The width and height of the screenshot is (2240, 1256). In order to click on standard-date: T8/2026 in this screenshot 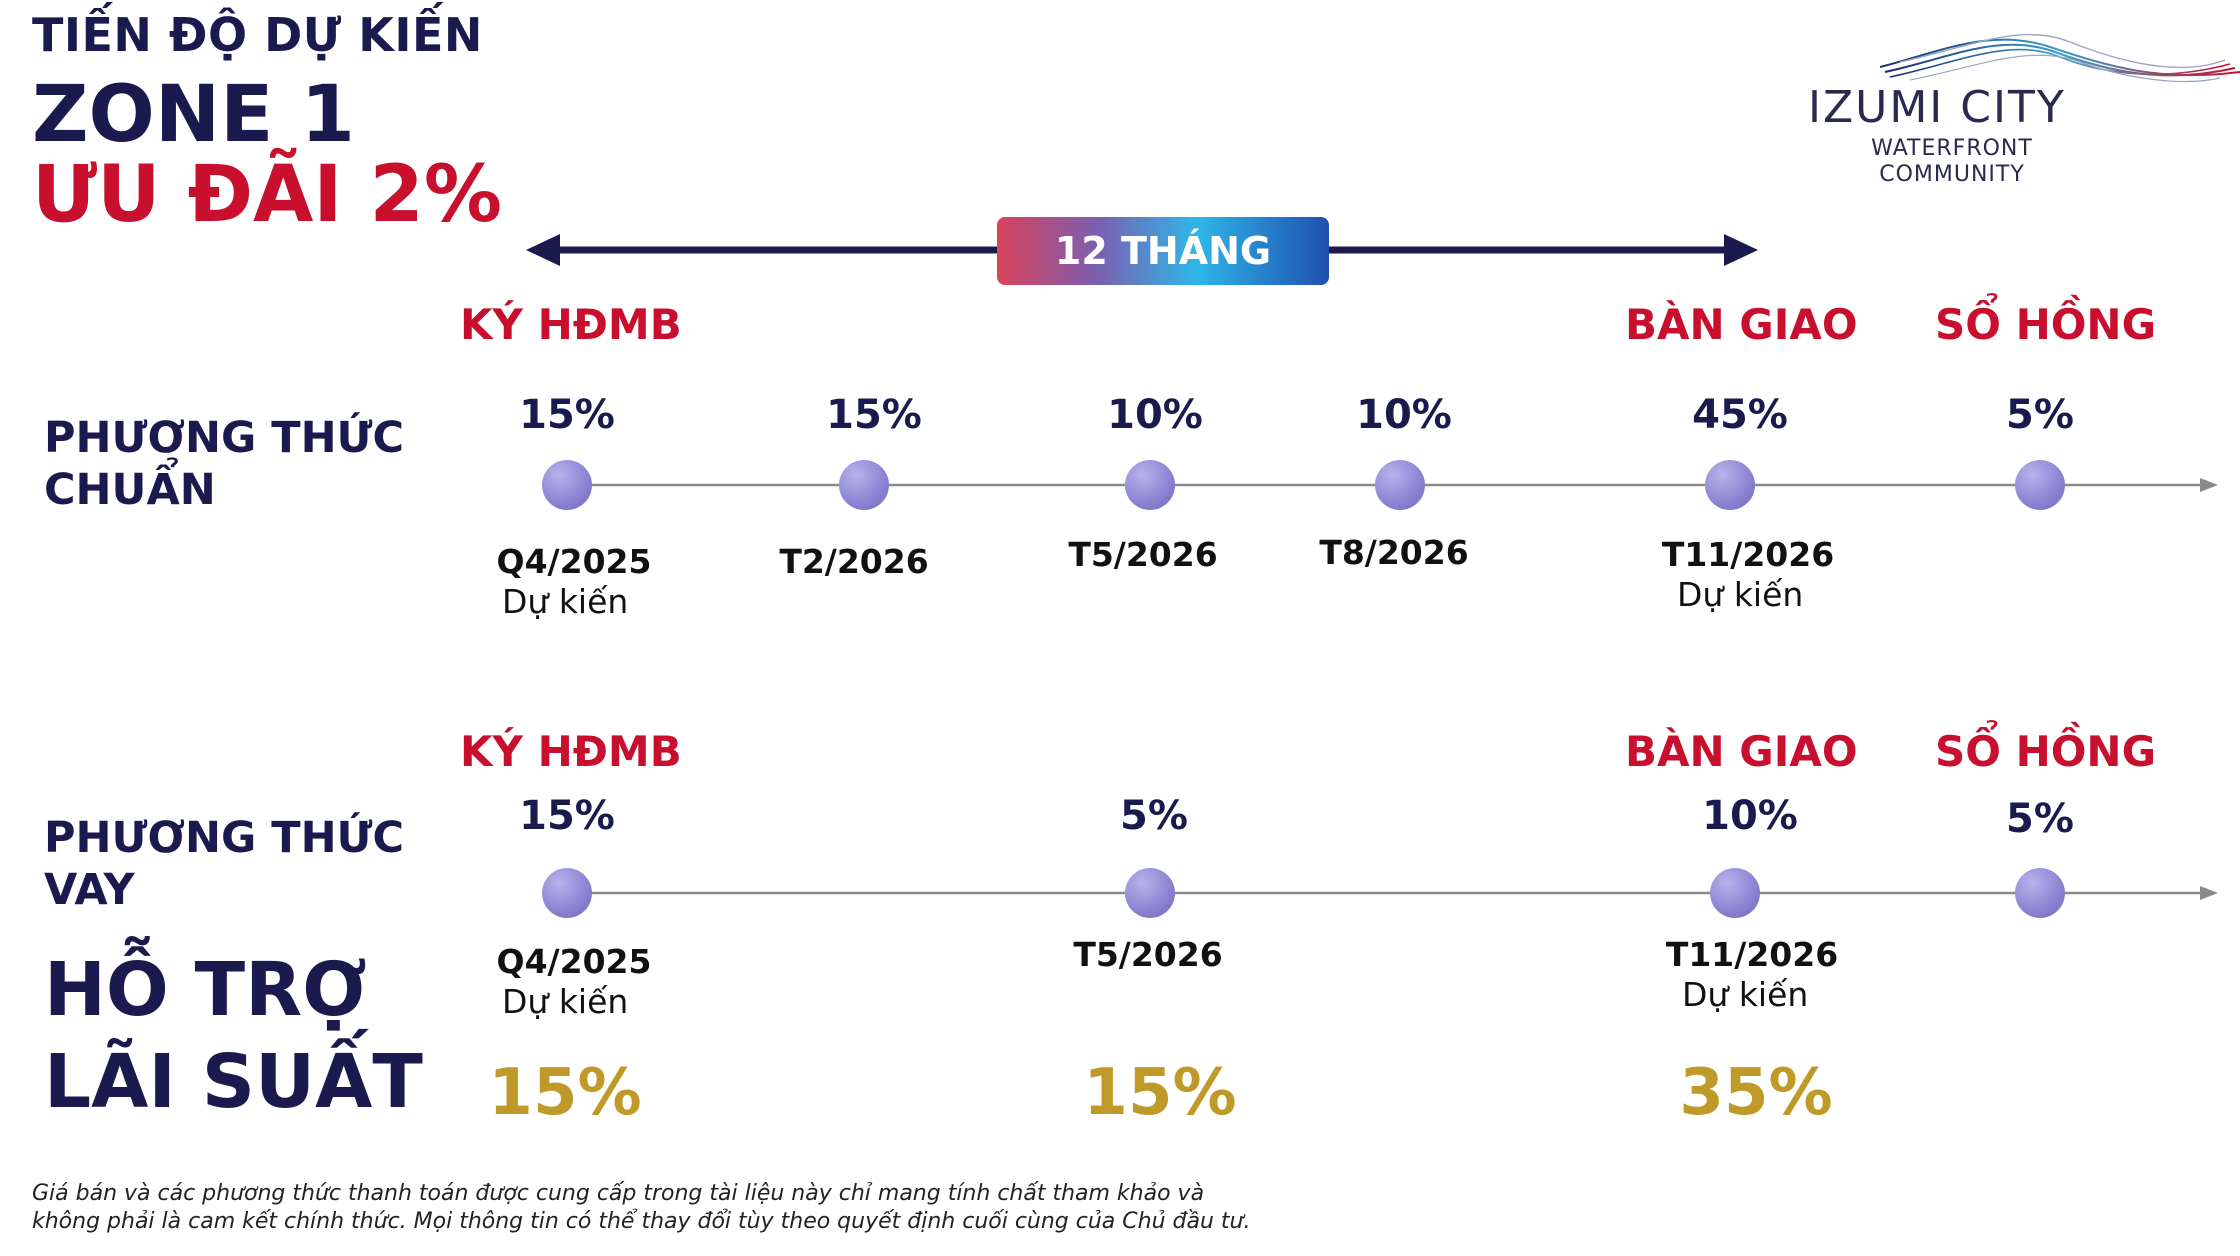, I will do `click(1394, 552)`.